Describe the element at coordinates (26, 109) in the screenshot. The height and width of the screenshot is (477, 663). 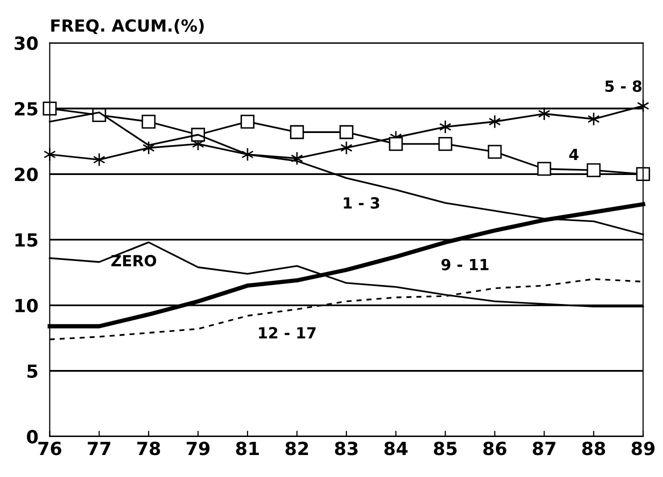
I see `y-tick-label: 25` at that location.